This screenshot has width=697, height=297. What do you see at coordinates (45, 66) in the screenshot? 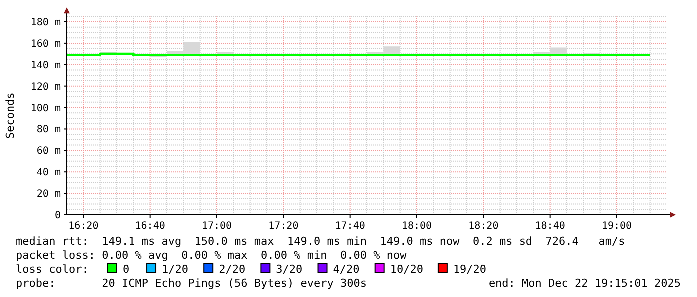
I see `y-tick-label: 140 m` at bounding box center [45, 66].